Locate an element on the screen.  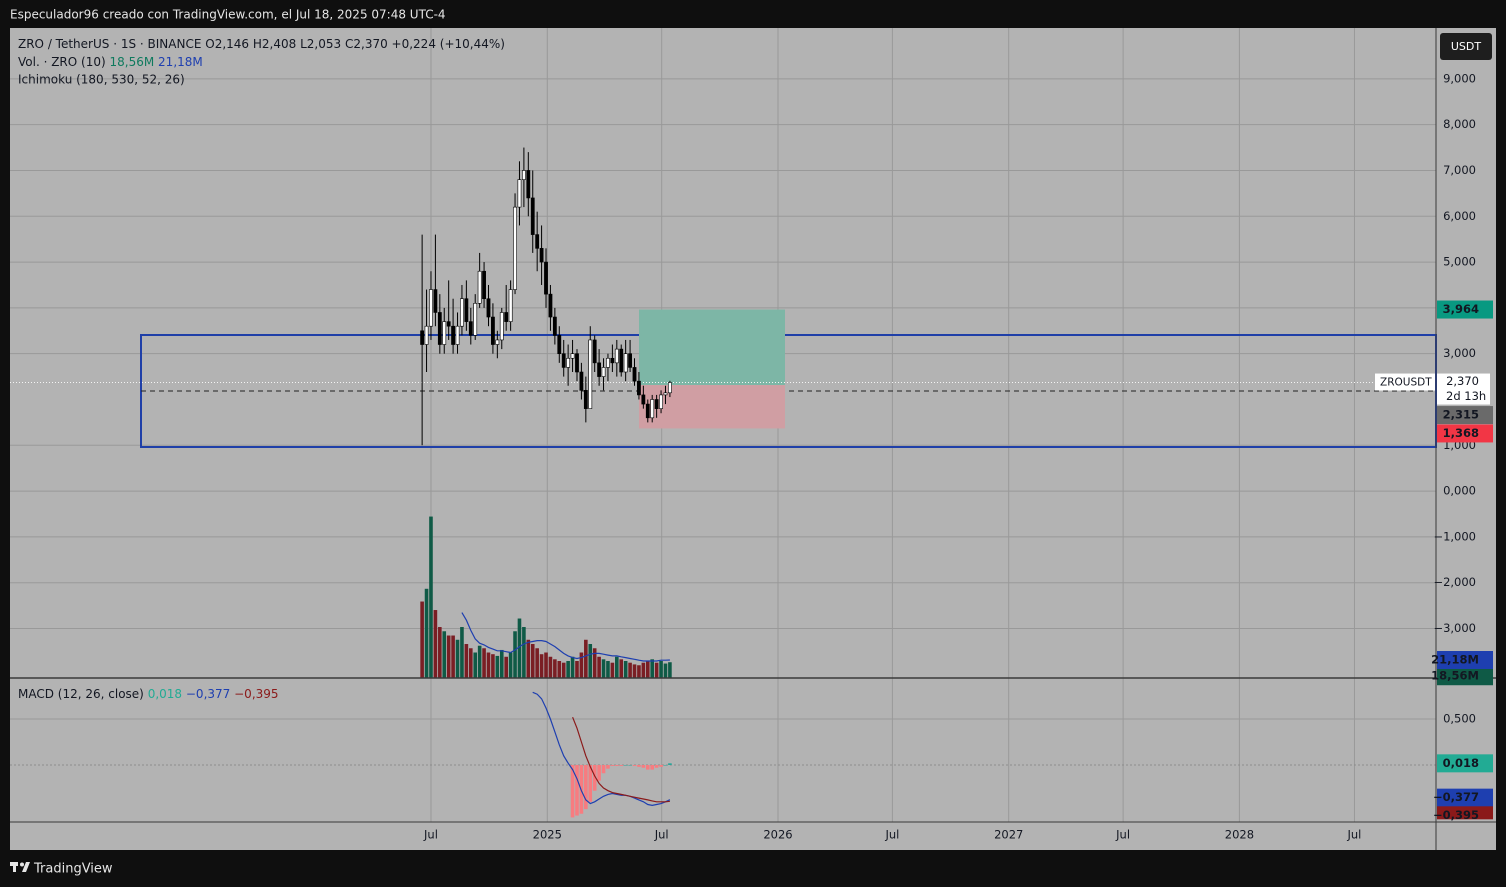
macd-pane is located at coordinates (602, 754).